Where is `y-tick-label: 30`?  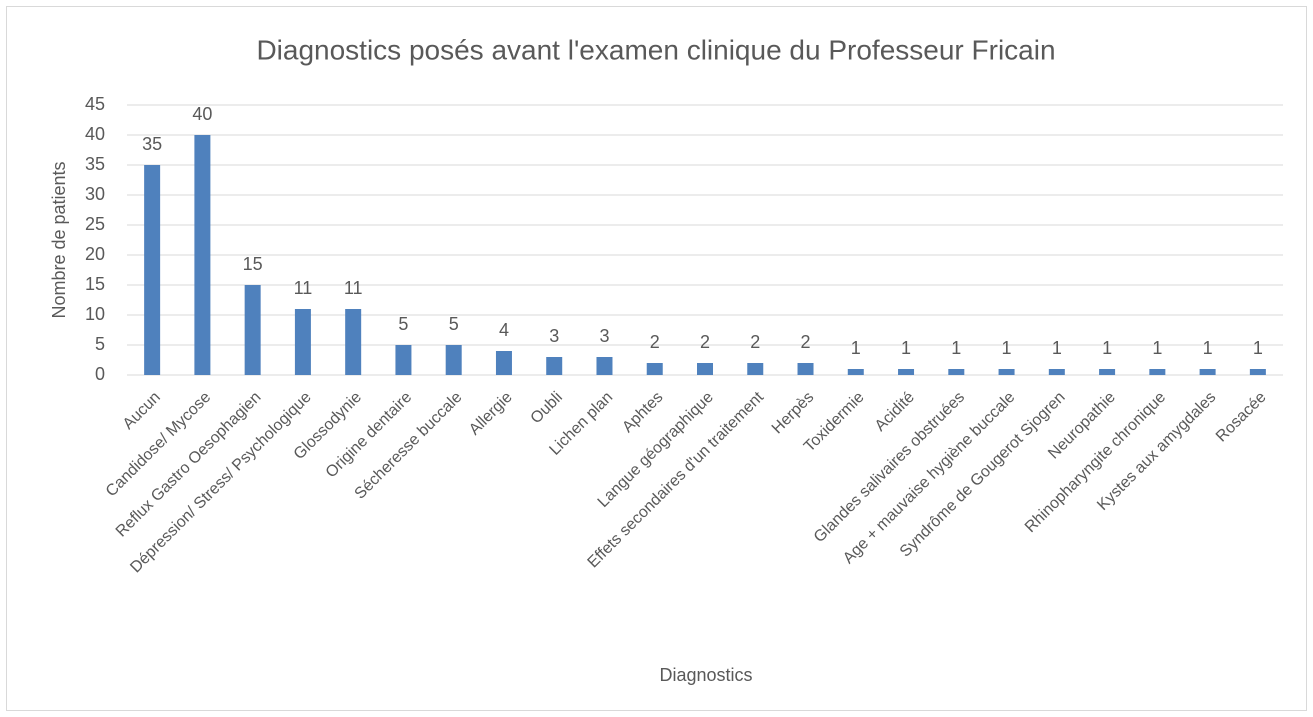 y-tick-label: 30 is located at coordinates (95, 194).